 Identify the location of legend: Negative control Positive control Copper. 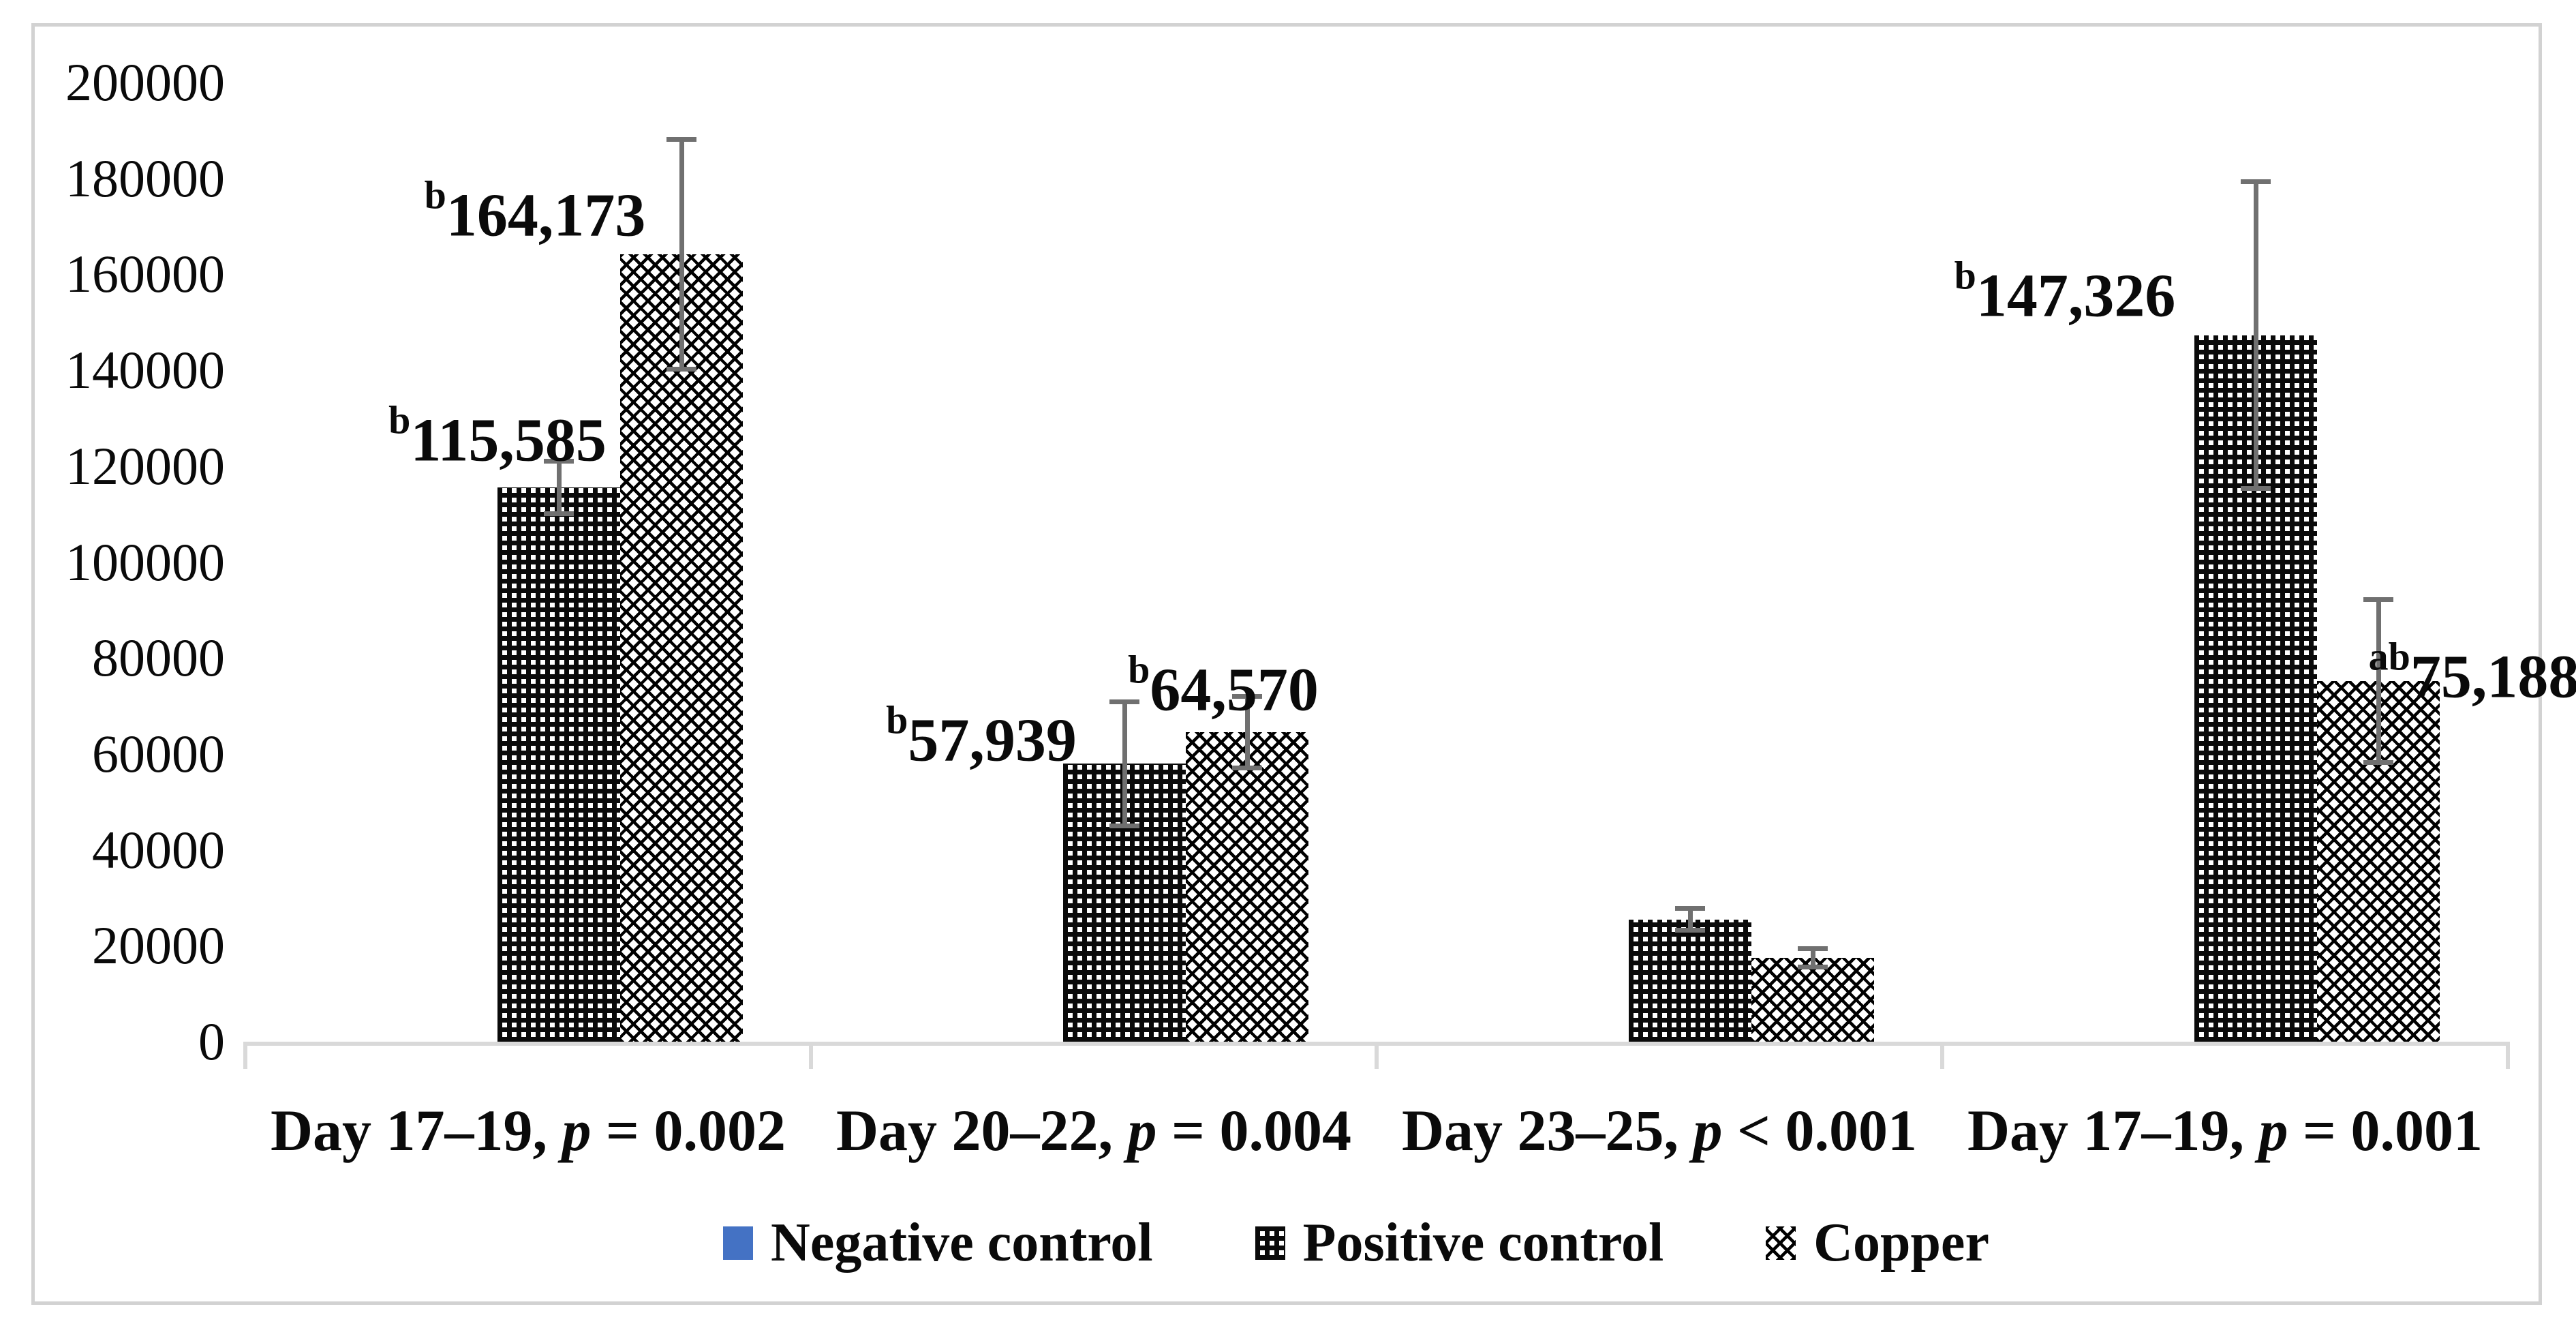
(1356, 1243).